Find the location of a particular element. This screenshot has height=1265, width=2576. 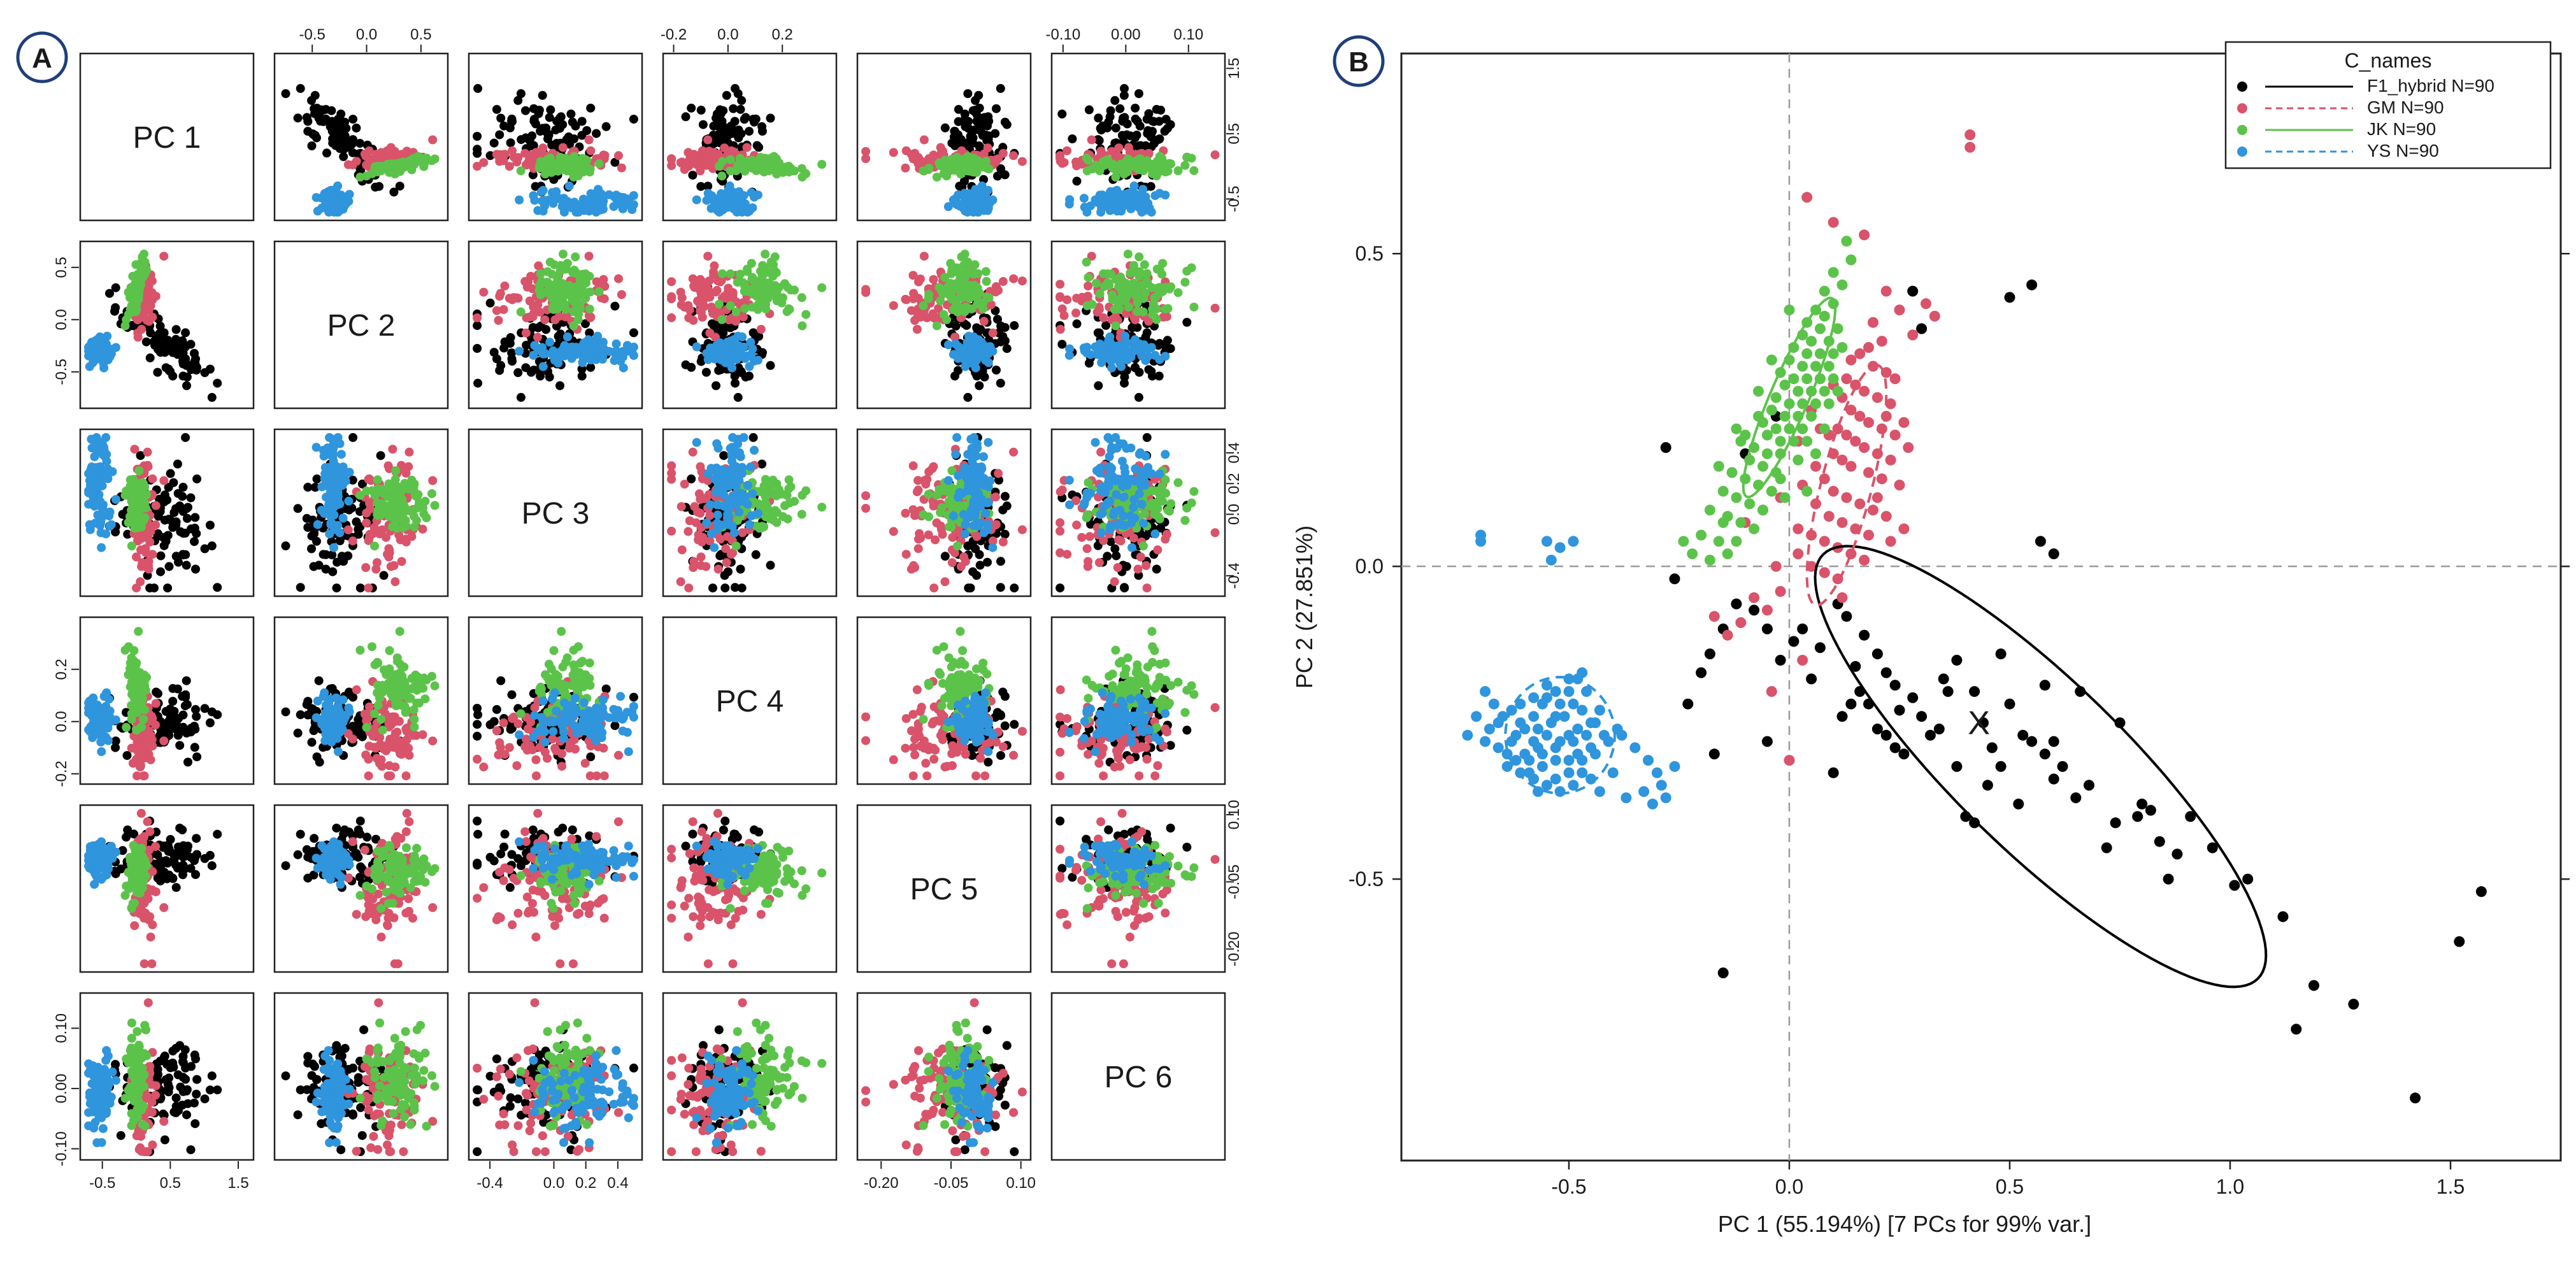

matrix-cell-r1-c5 is located at coordinates (944, 137).